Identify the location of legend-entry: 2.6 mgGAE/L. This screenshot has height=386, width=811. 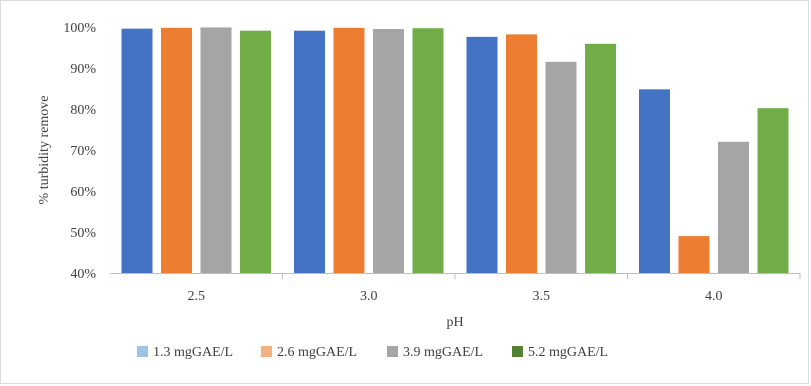
(317, 352).